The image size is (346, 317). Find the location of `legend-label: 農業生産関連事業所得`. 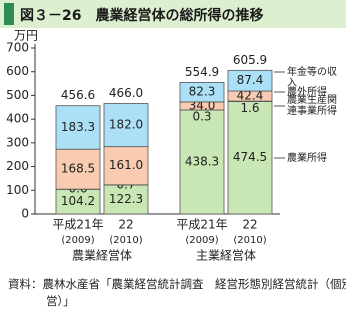

legend-label: 農業生産関連事業所得 is located at coordinates (312, 106).